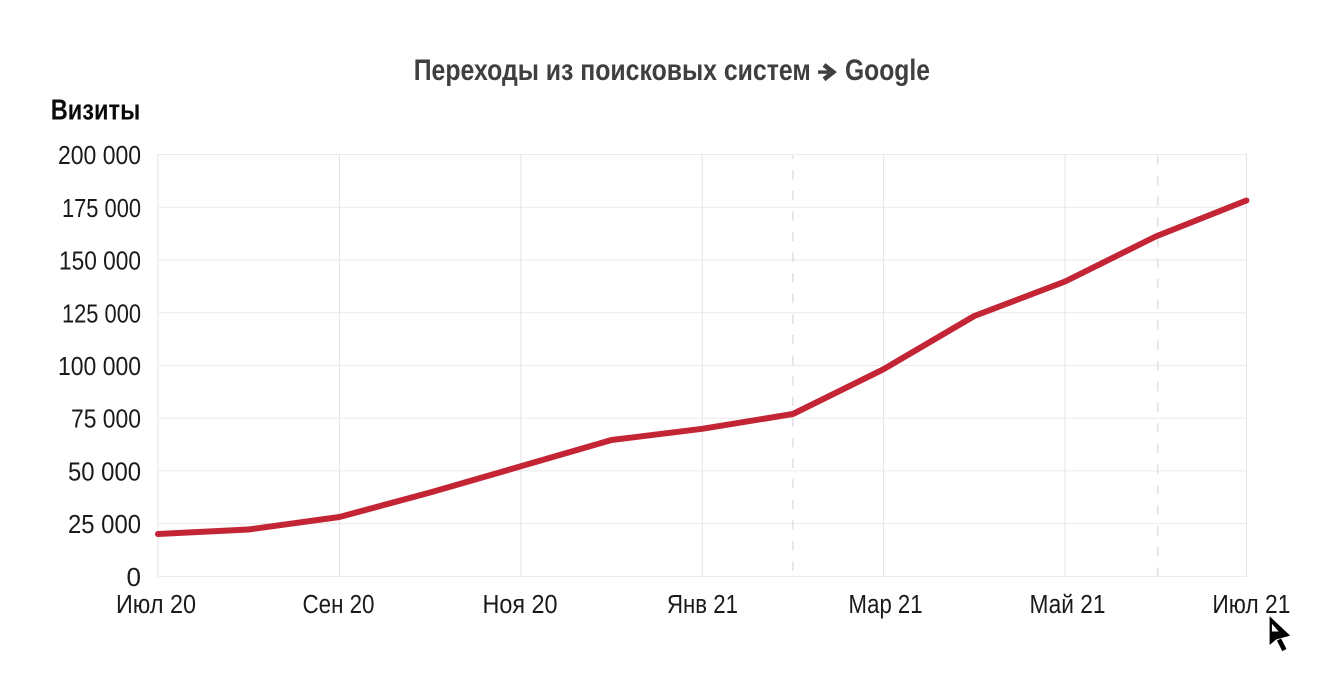 Image resolution: width=1340 pixels, height=700 pixels. Describe the element at coordinates (106, 419) in the screenshot. I see `svg-text: 75 000` at that location.